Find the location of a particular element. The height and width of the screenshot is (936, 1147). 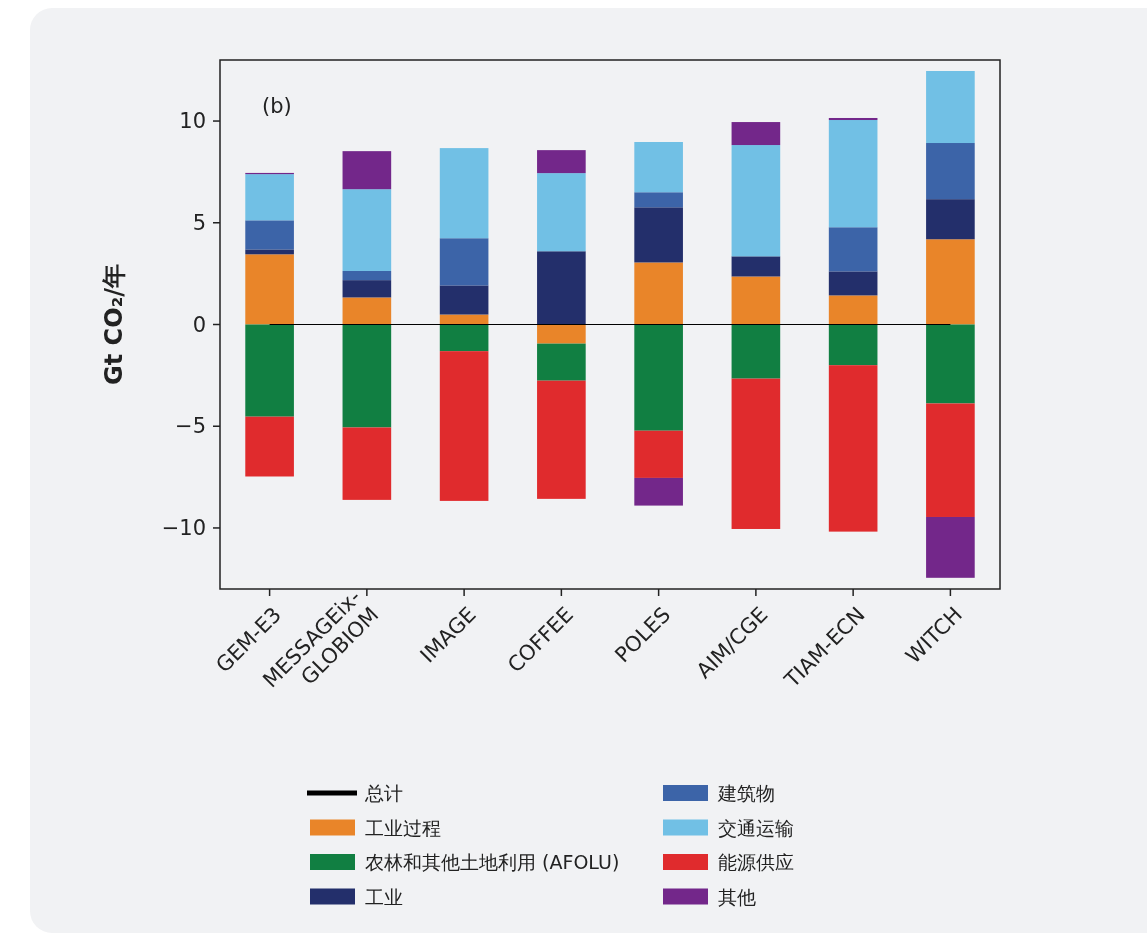

legend-label: 工业 is located at coordinates (384, 896).